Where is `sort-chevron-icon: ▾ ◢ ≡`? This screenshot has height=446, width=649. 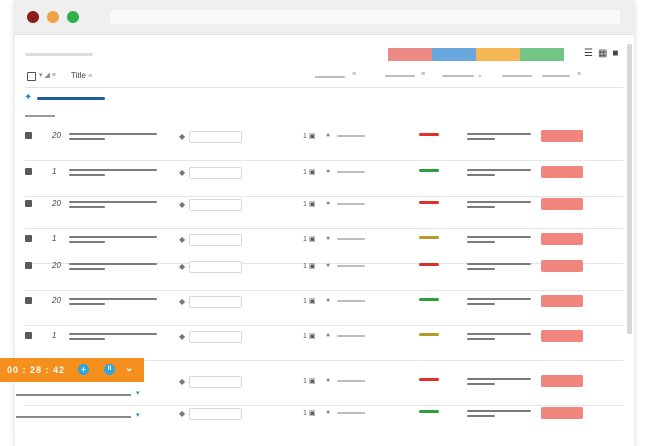
sort-chevron-icon: ▾ ◢ ≡ is located at coordinates (47, 75).